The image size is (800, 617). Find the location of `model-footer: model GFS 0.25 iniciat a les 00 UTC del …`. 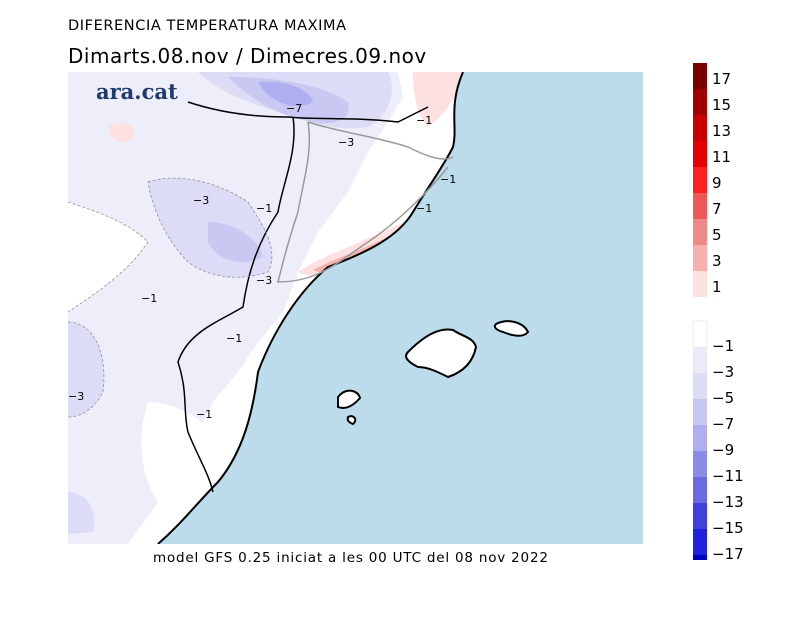

model-footer: model GFS 0.25 iniciat a les 00 UTC del … is located at coordinates (351, 558).